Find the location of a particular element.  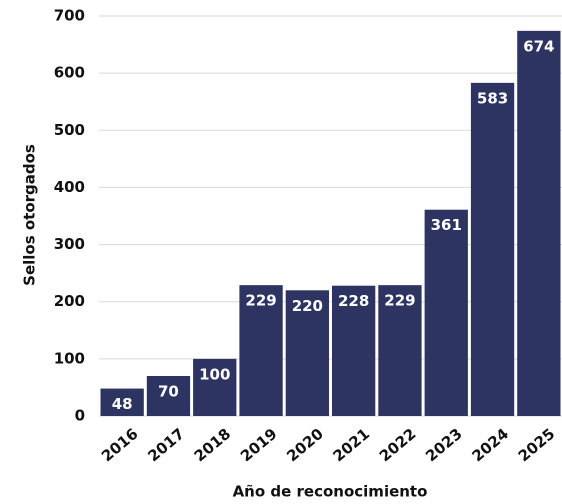

y-tick-label: 300 is located at coordinates (69, 244).